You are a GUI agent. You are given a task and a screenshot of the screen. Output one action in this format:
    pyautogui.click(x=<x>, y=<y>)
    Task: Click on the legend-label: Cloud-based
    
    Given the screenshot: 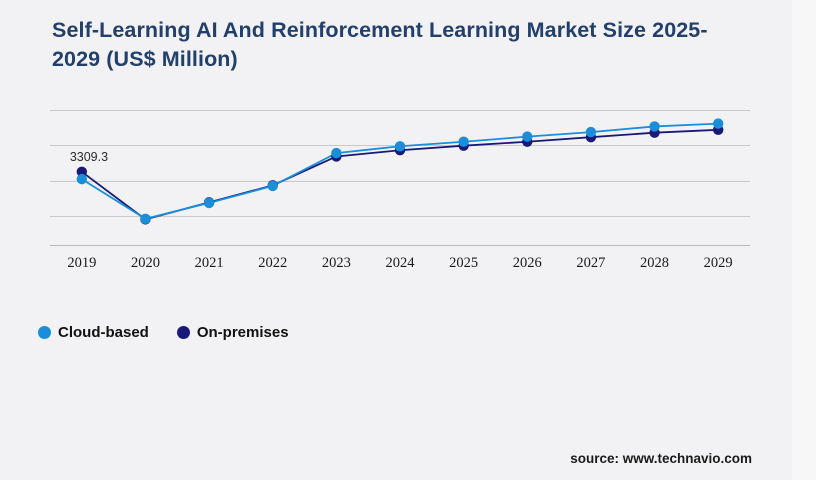 What is the action you would take?
    pyautogui.click(x=103, y=332)
    